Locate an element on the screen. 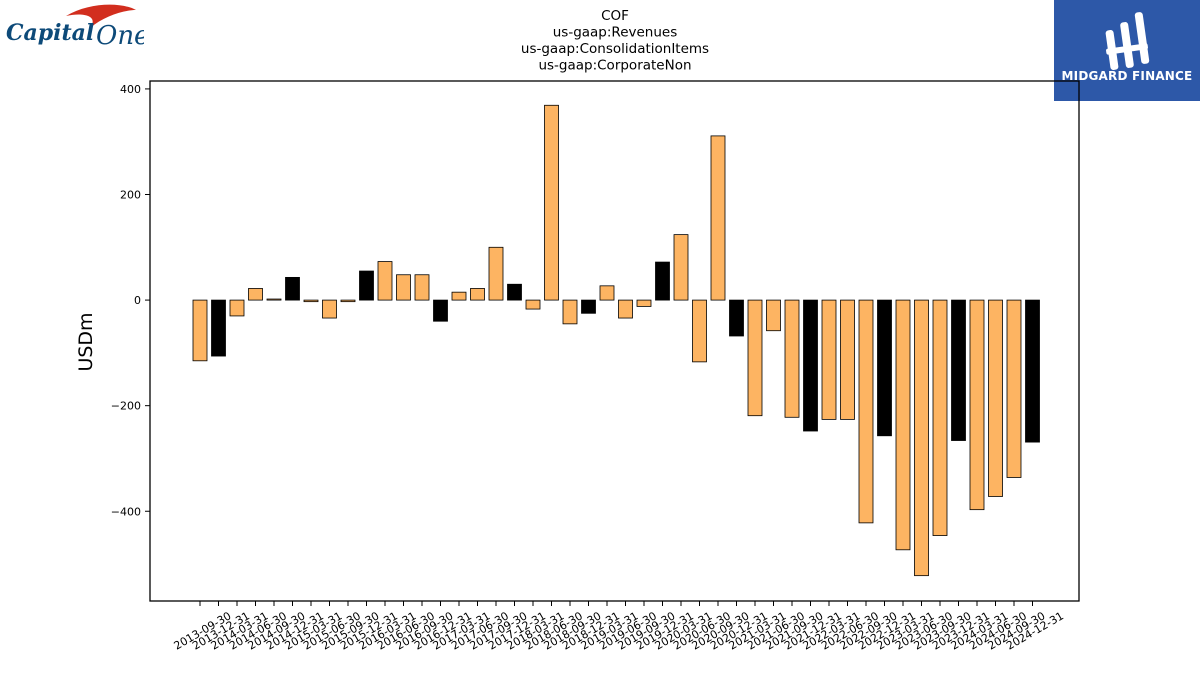 This screenshot has width=1200, height=675. chart-title-line: COF is located at coordinates (615, 16).